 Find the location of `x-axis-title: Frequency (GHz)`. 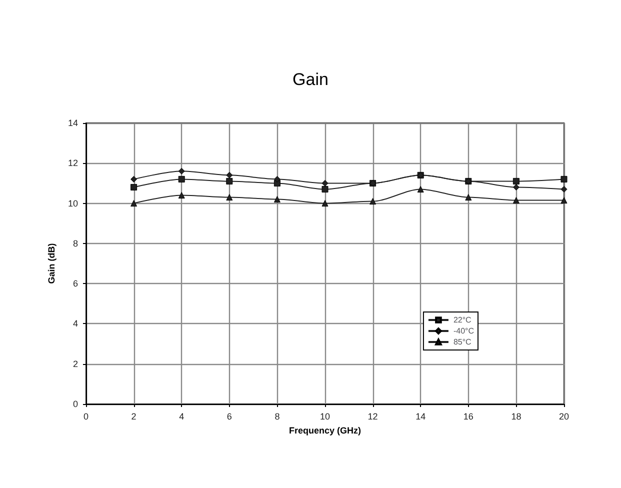

x-axis-title: Frequency (GHz) is located at coordinates (325, 431).